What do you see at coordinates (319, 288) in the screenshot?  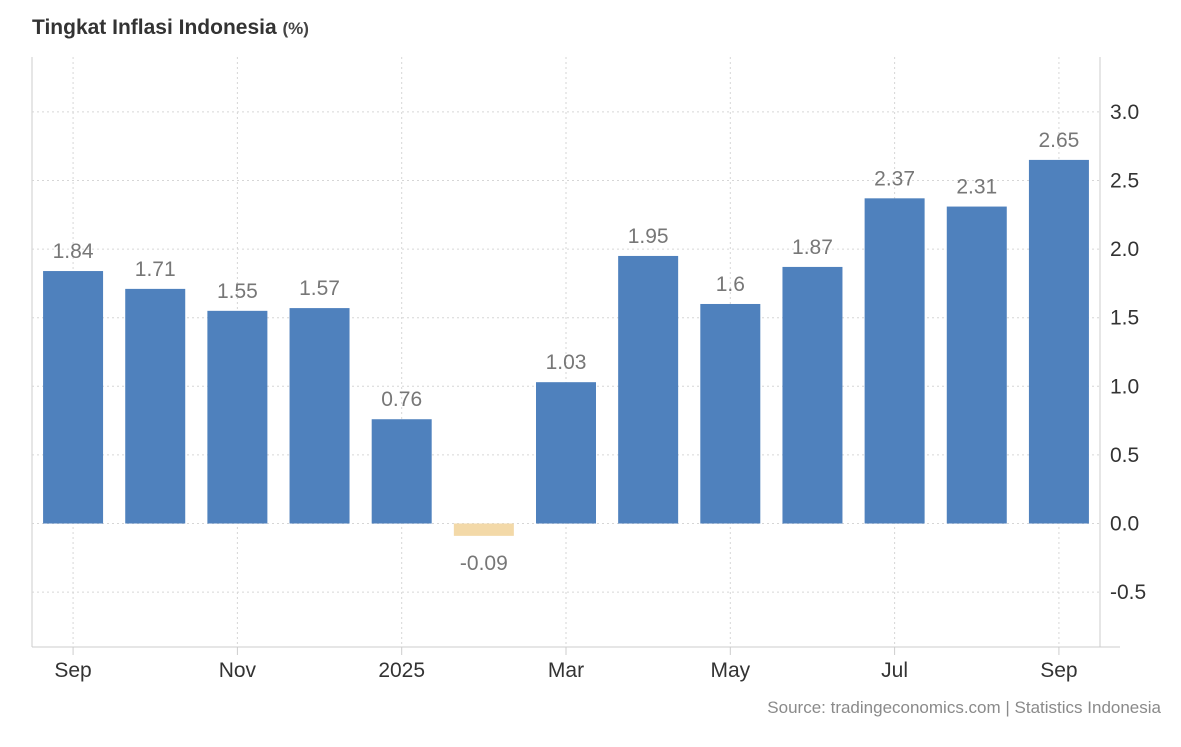 I see `bar-value-label: 1.57` at bounding box center [319, 288].